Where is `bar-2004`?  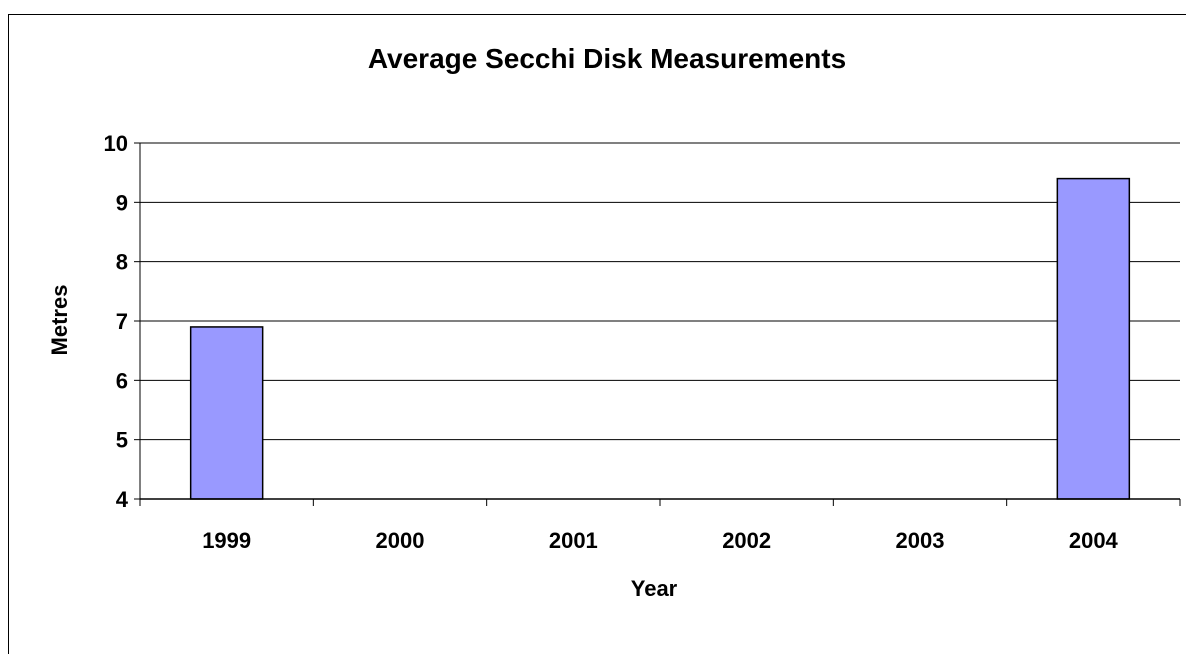
bar-2004 is located at coordinates (1093, 338).